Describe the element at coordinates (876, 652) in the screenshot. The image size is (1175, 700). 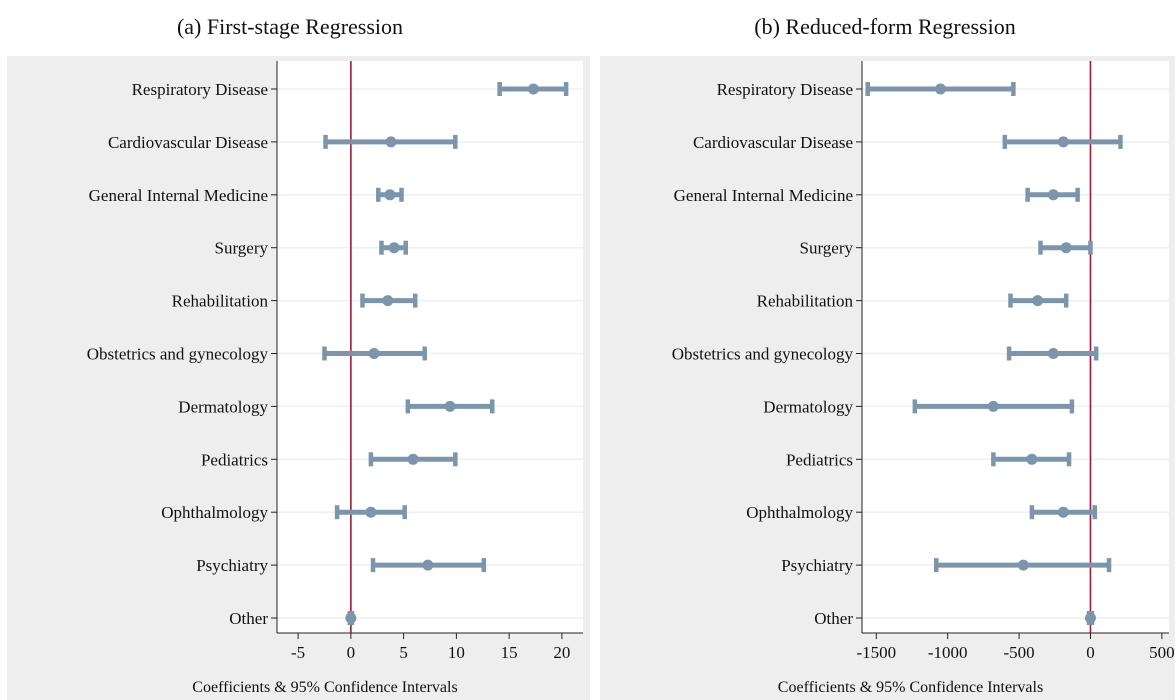
I see `x-tick-label: -1500` at that location.